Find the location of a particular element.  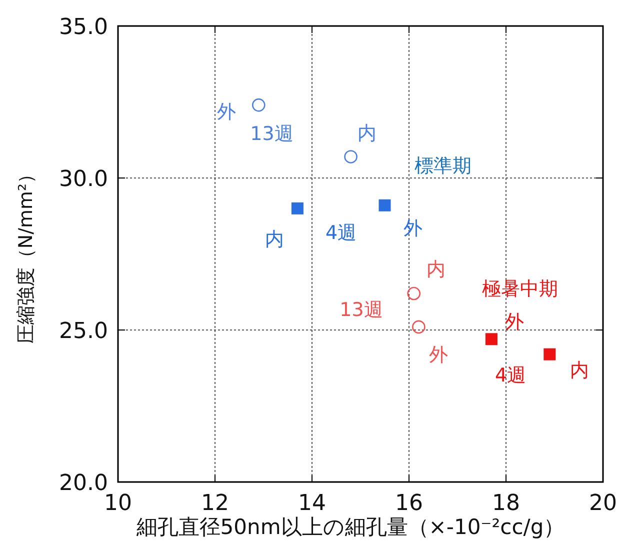

y-tick-label: 30.0 is located at coordinates (83, 179).